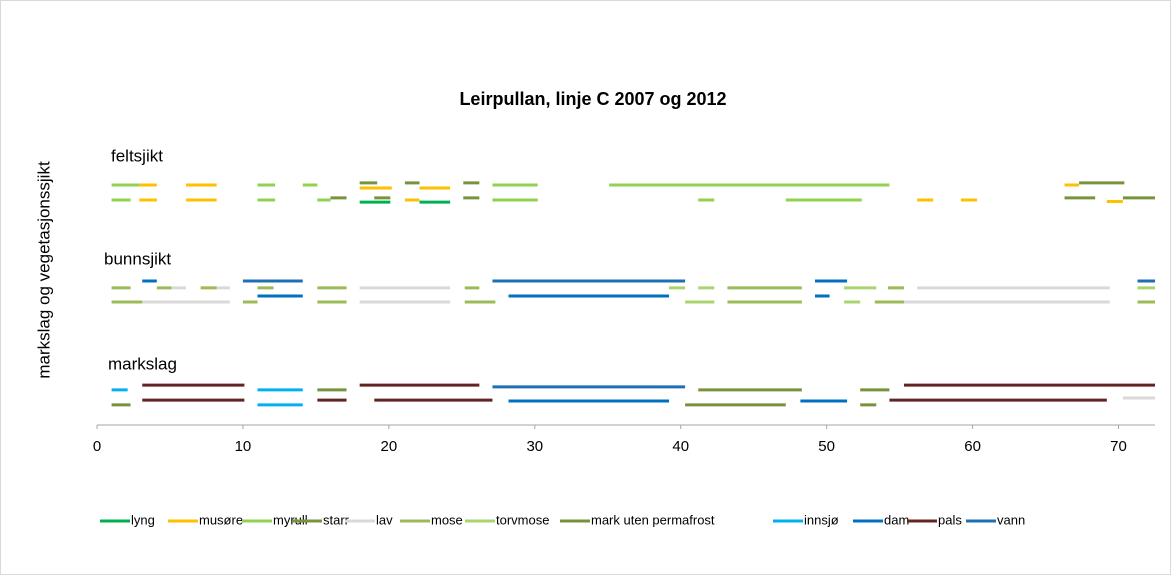 The width and height of the screenshot is (1173, 582). Describe the element at coordinates (653, 519) in the screenshot. I see `legend-label: mark uten permafrost` at that location.